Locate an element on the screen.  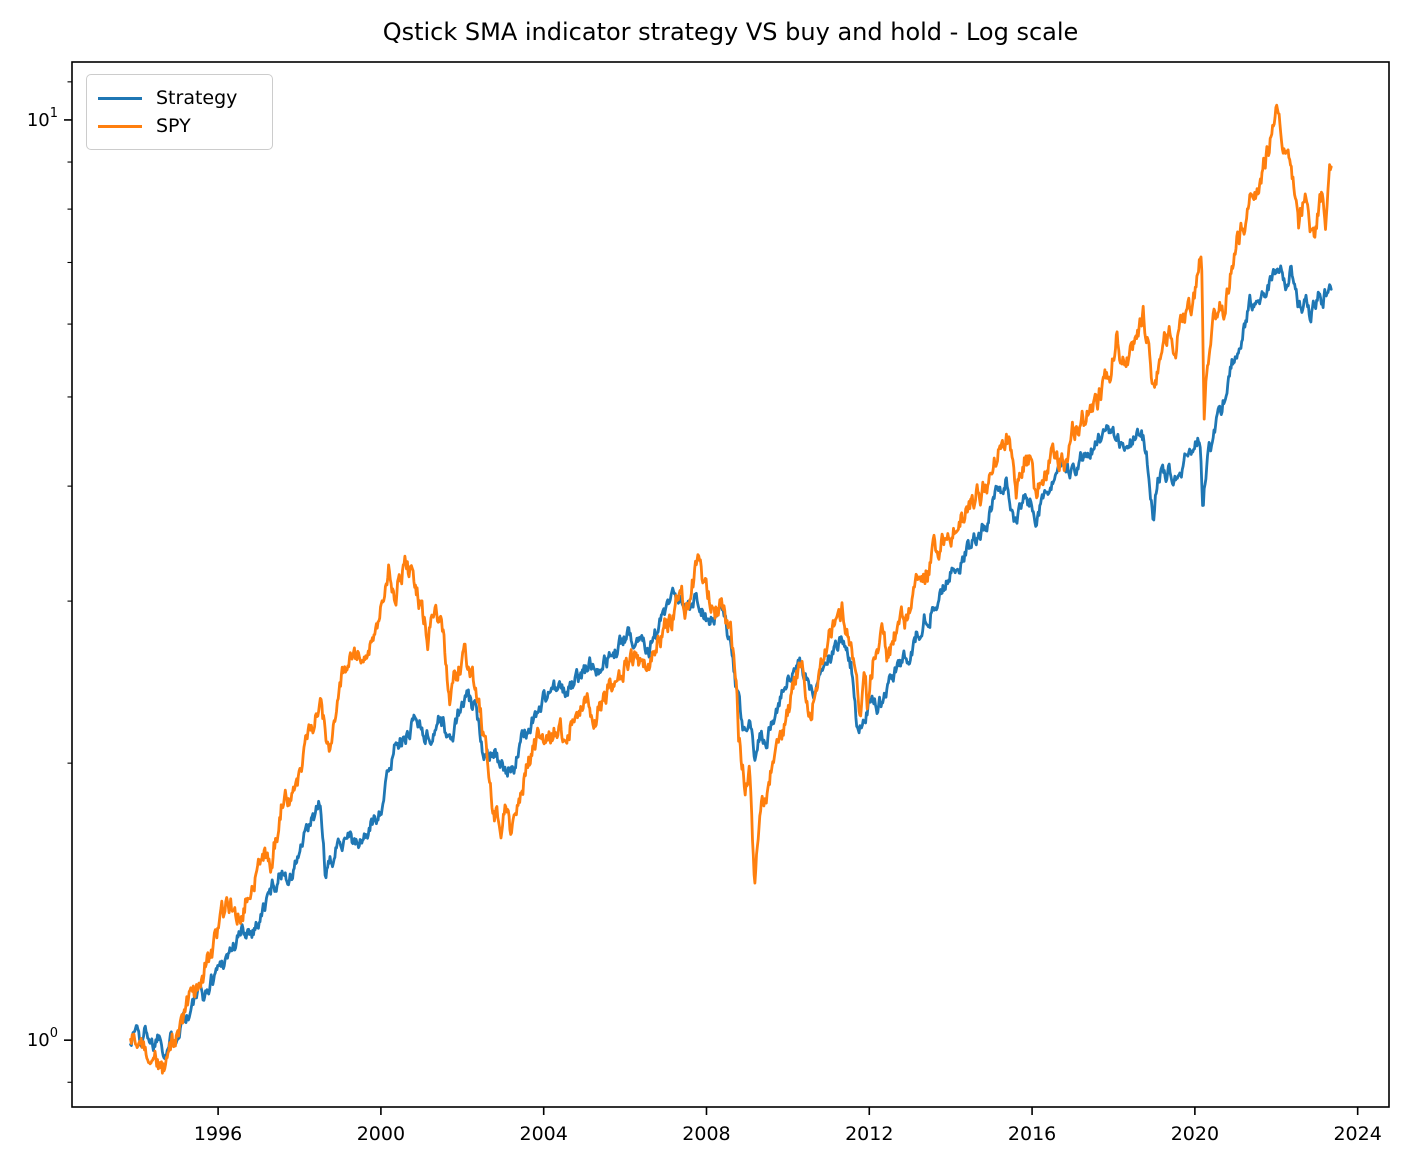
x-tick-label: 2000 is located at coordinates (381, 1134).